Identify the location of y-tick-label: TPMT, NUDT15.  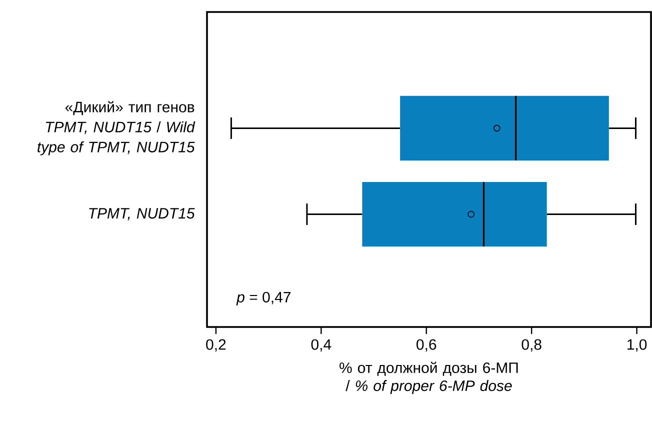
(142, 214).